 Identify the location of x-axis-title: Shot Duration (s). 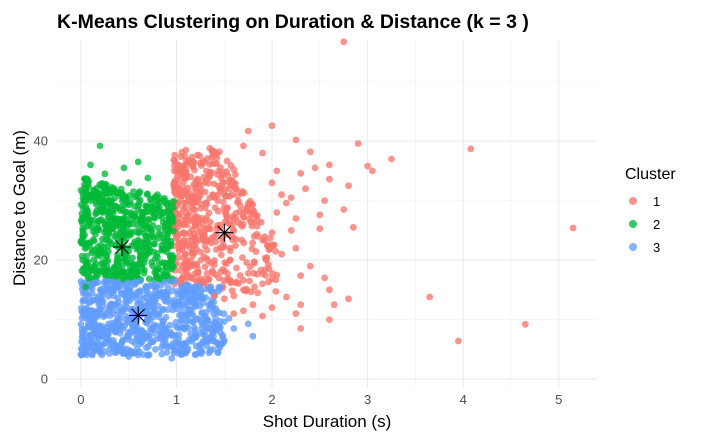
(327, 421).